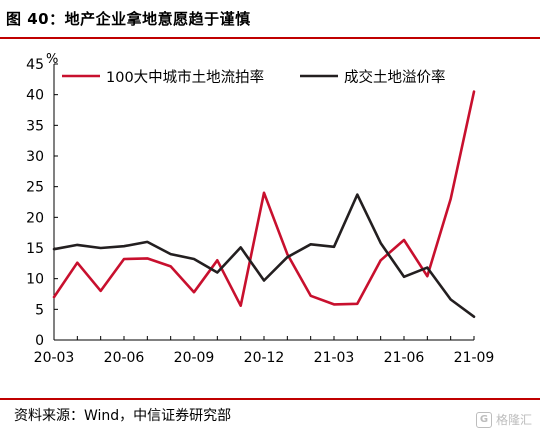  Describe the element at coordinates (39, 310) in the screenshot. I see `y-tick-label: 5` at that location.